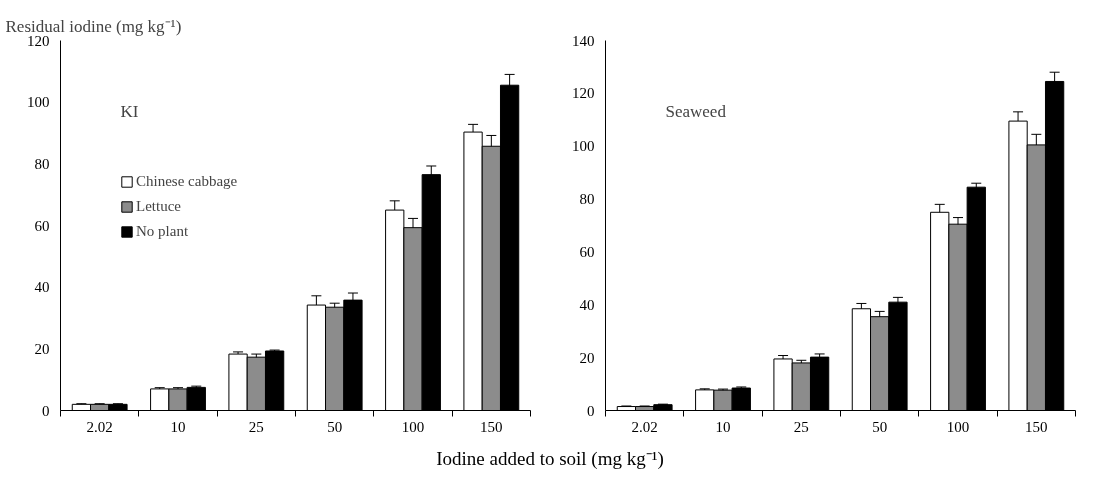 This screenshot has width=1105, height=496. Describe the element at coordinates (583, 40) in the screenshot. I see `y-tick-label: 140` at that location.